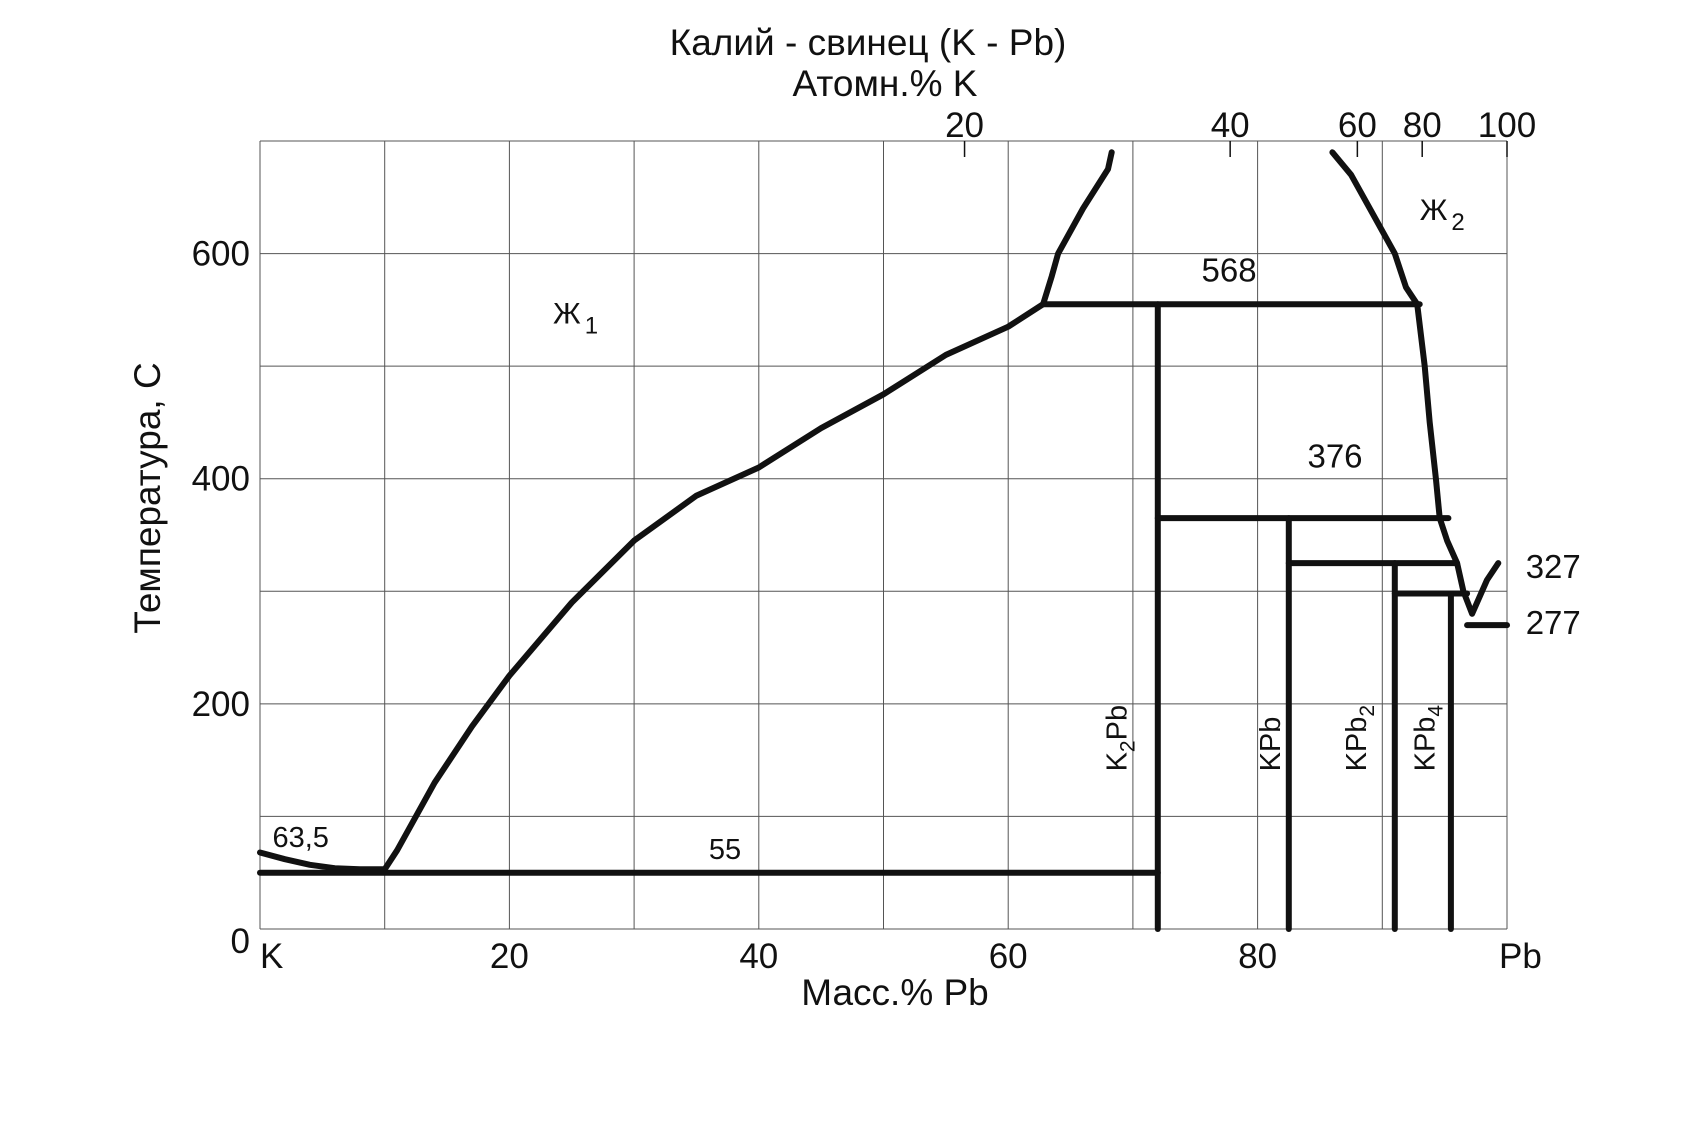 The image size is (1700, 1146). Describe the element at coordinates (221, 254) in the screenshot. I see `y-tick-label: 600` at that location.